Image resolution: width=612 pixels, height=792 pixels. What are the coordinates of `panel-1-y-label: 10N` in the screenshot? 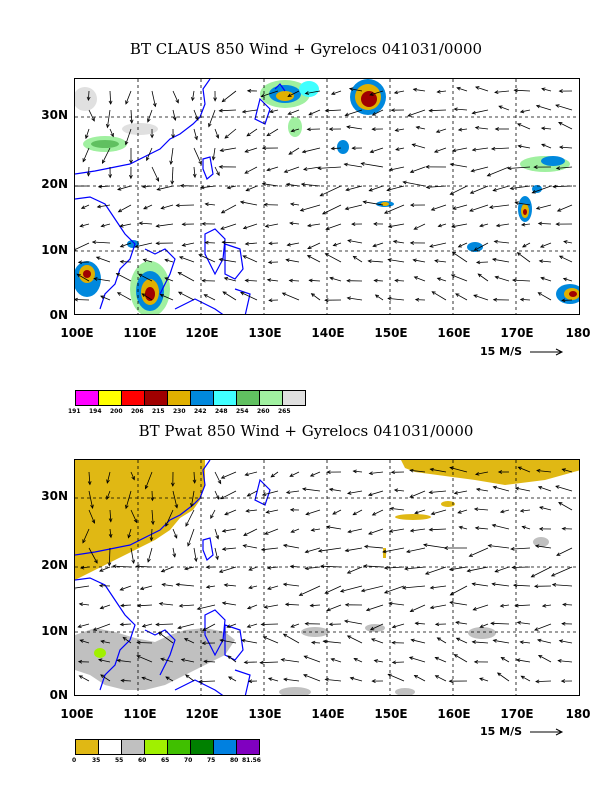 It's located at (54, 250).